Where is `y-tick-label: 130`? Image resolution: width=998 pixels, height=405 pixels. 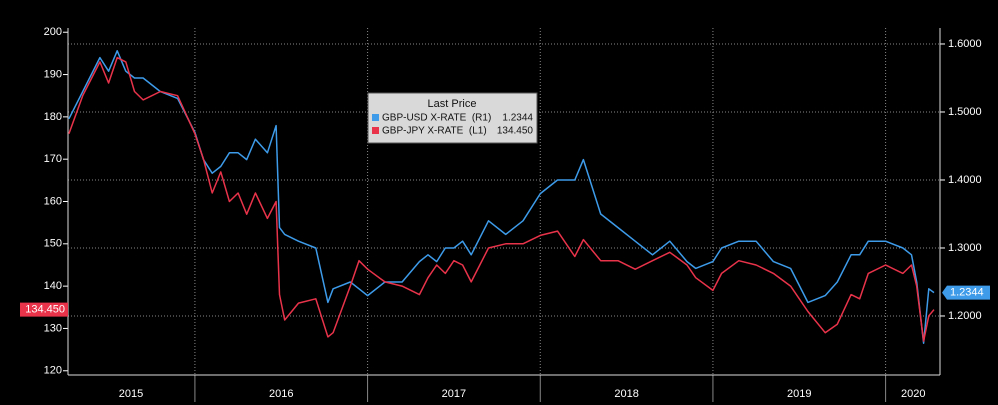
y-tick-label: 130 is located at coordinates (53, 328).